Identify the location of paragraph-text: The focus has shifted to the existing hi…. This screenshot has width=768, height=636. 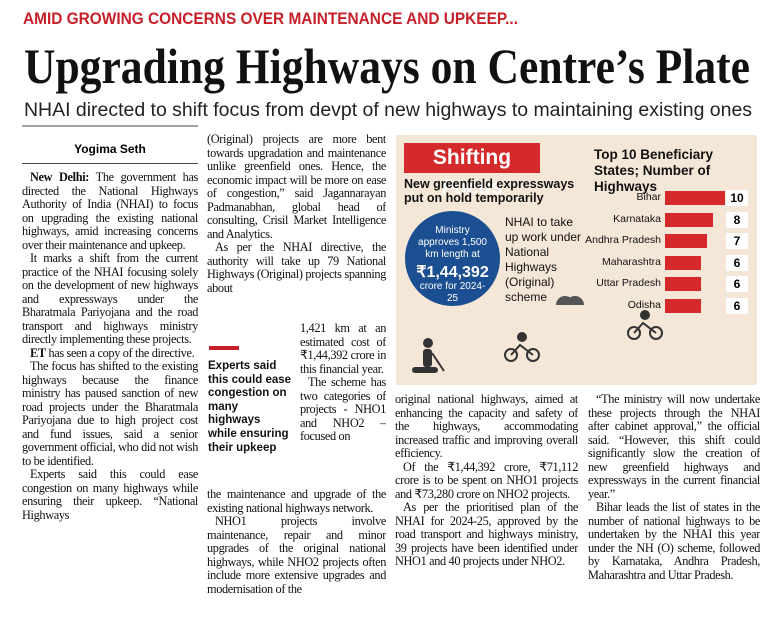
(110, 413).